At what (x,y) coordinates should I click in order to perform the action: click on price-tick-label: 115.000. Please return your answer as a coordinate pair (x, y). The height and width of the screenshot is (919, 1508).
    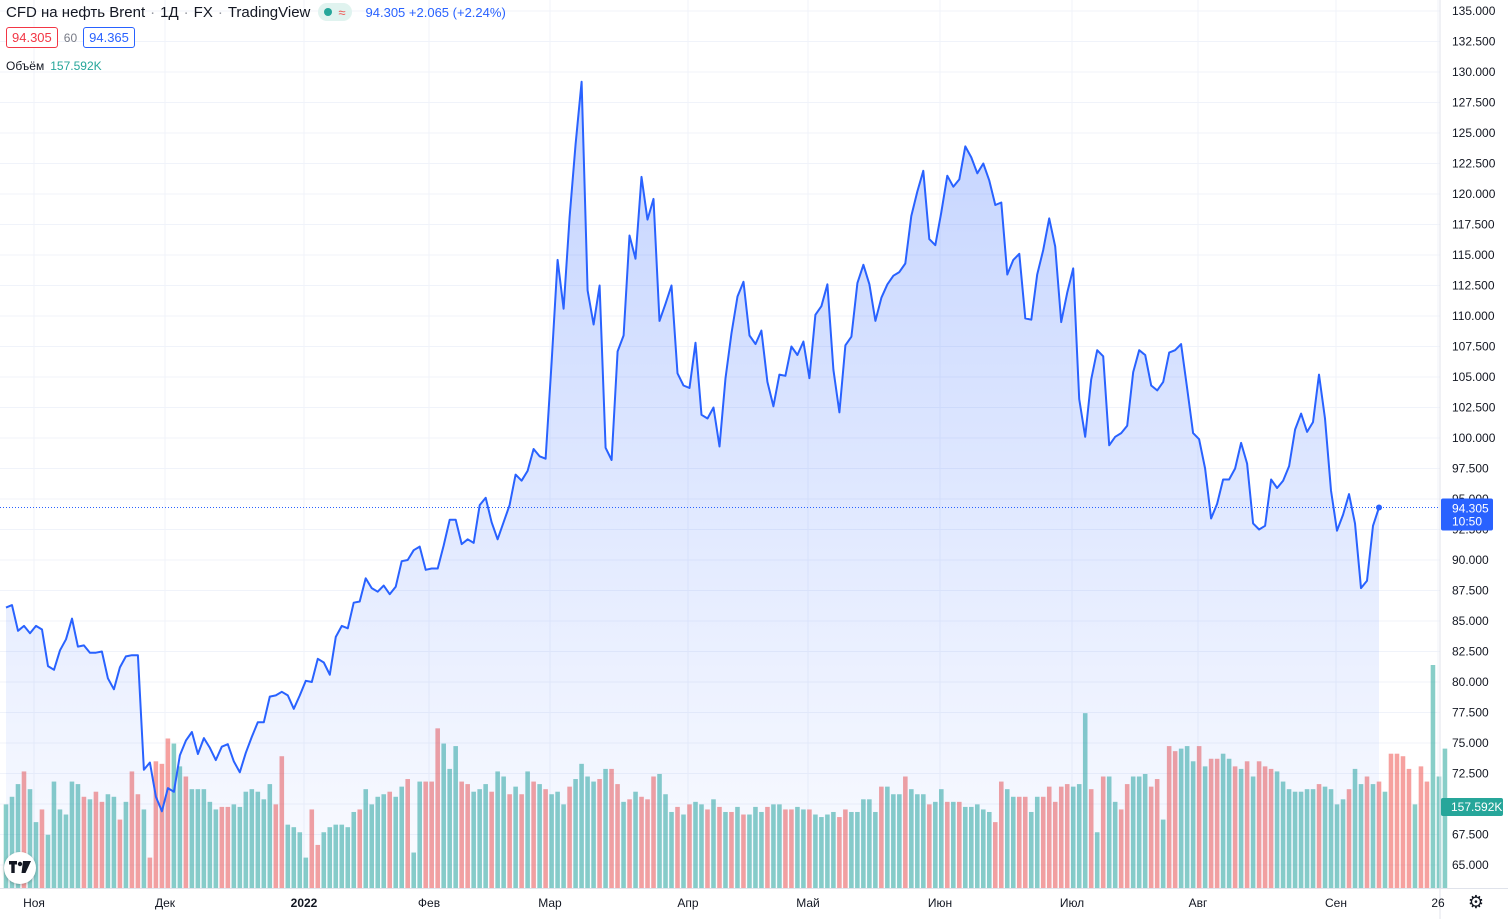
    Looking at the image, I should click on (1473, 255).